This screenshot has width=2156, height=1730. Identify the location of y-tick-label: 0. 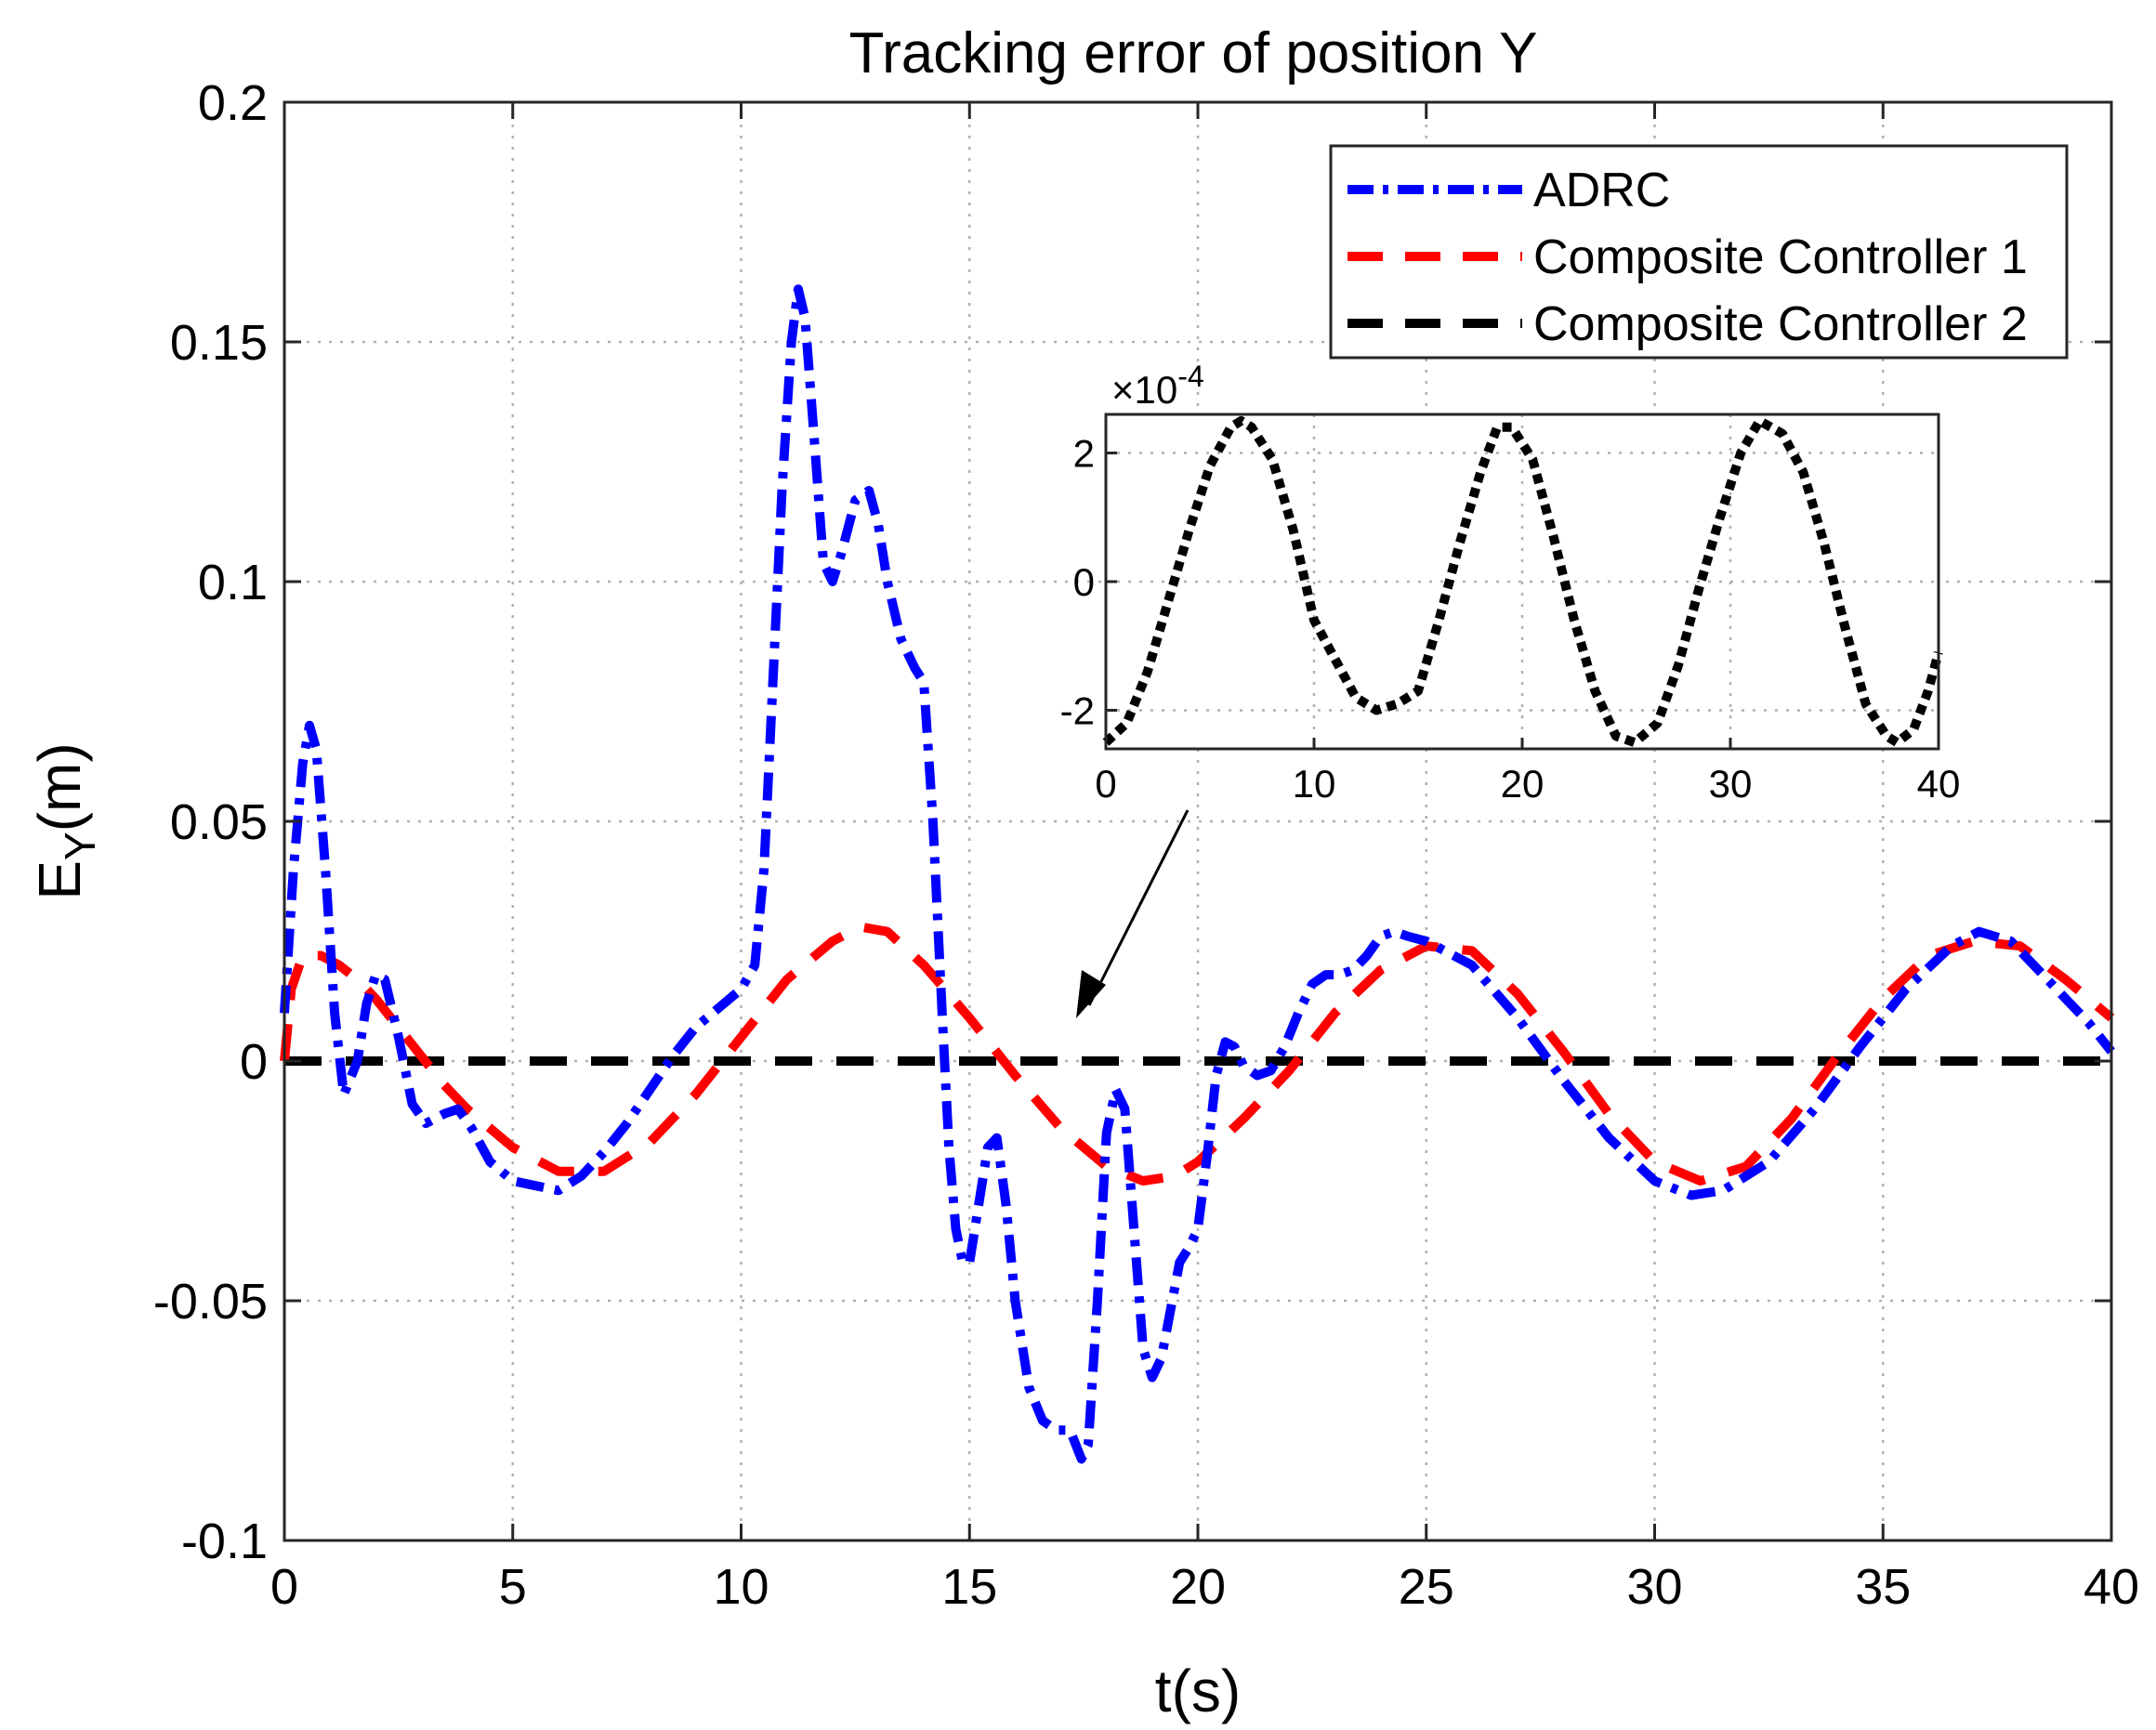
(254, 1062).